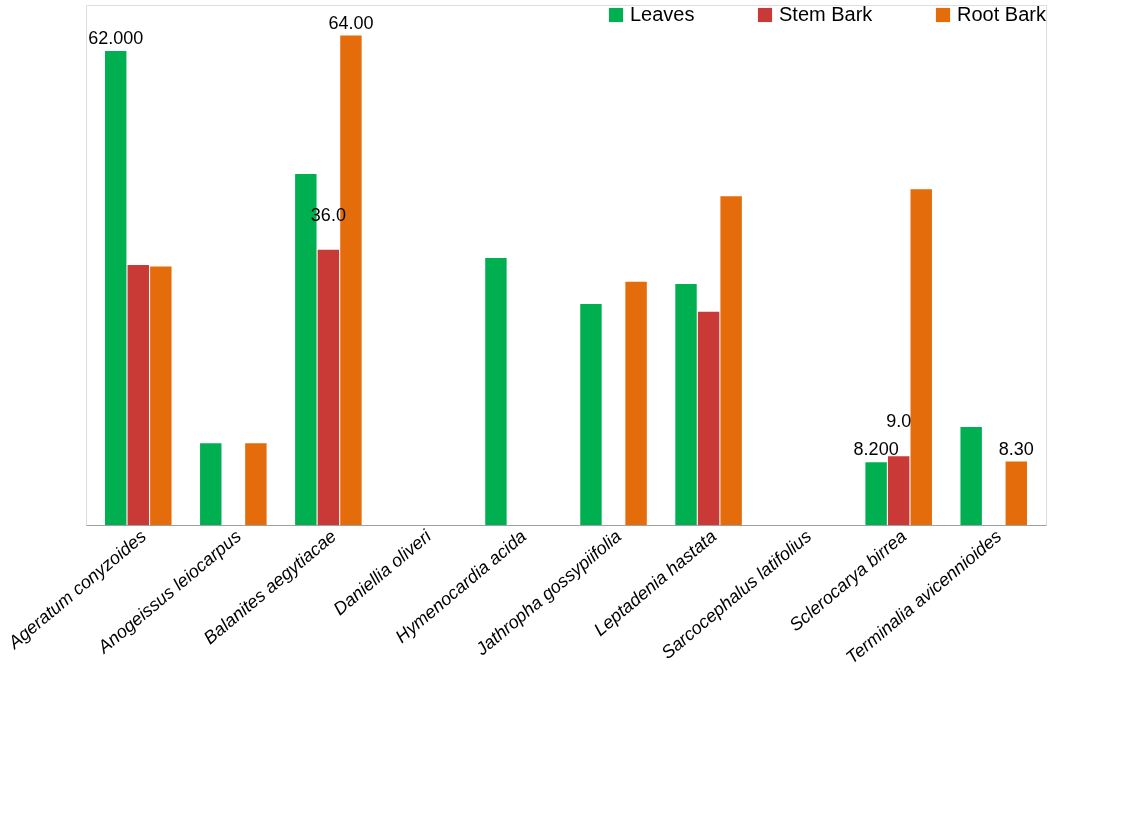  I want to click on legend-label: Leaves, so click(662, 14).